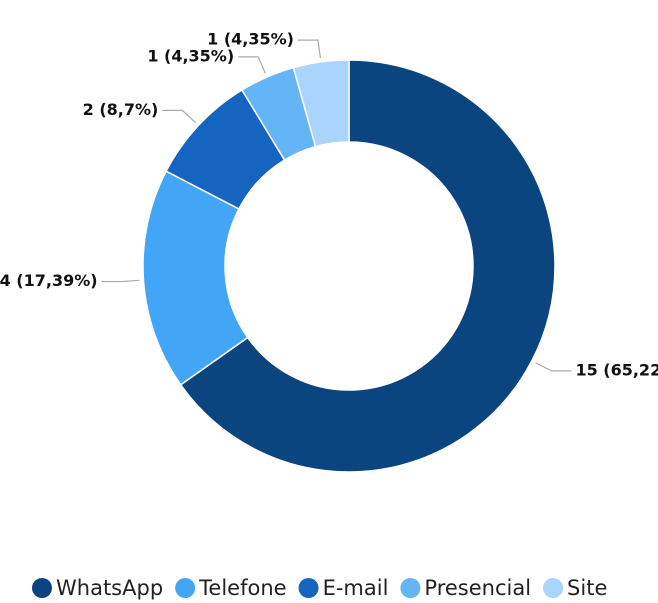 Image resolution: width=658 pixels, height=603 pixels. What do you see at coordinates (321, 103) in the screenshot?
I see `donut-slice` at bounding box center [321, 103].